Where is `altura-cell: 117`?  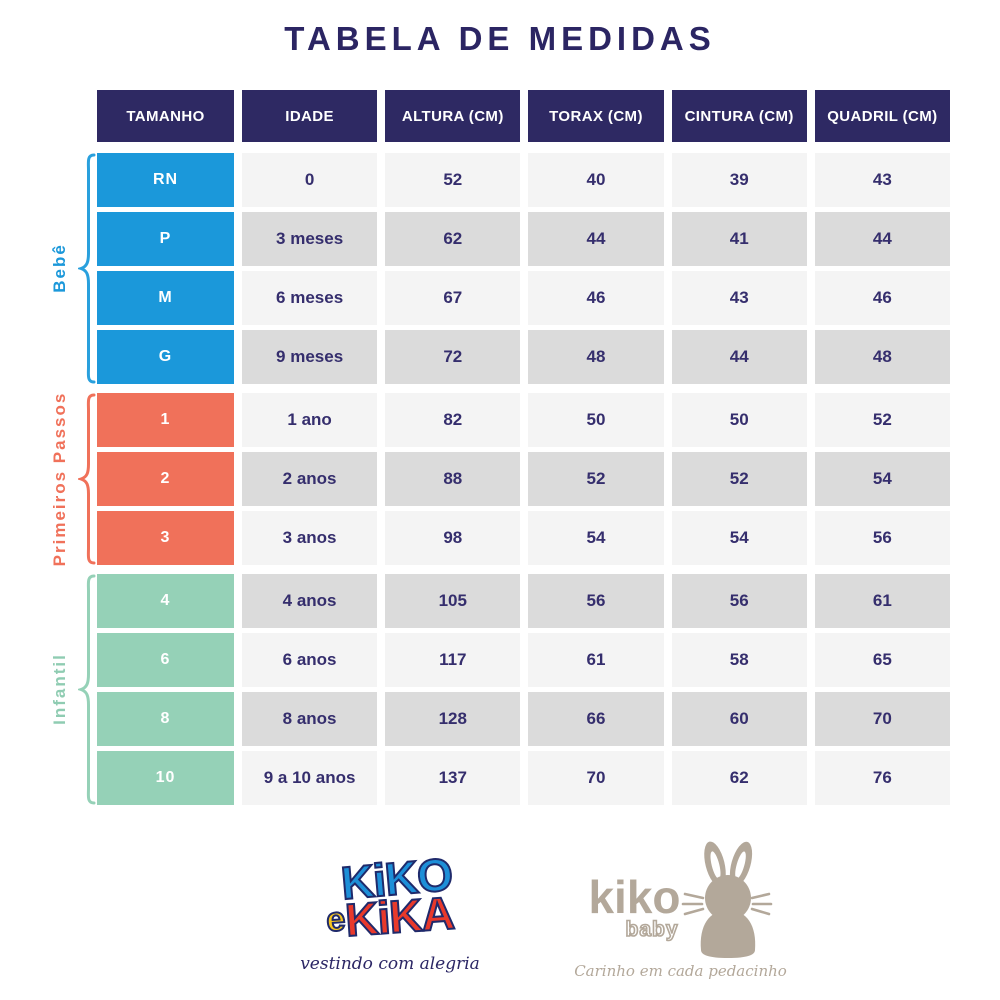
altura-cell: 117 is located at coordinates (453, 660).